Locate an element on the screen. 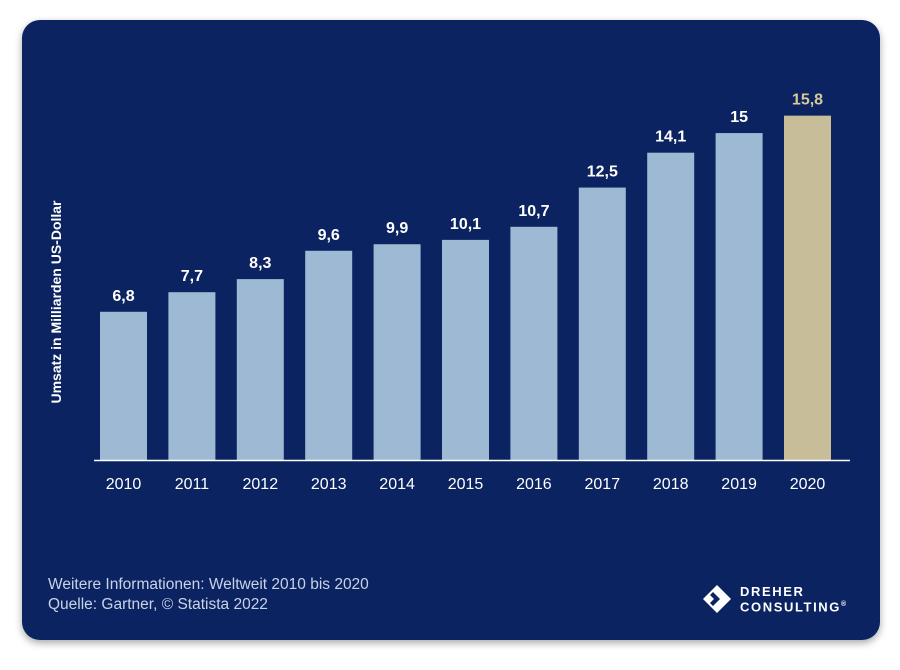 The image size is (900, 670). footer-source: Quelle: Gartner, © Statista 2022 is located at coordinates (158, 604).